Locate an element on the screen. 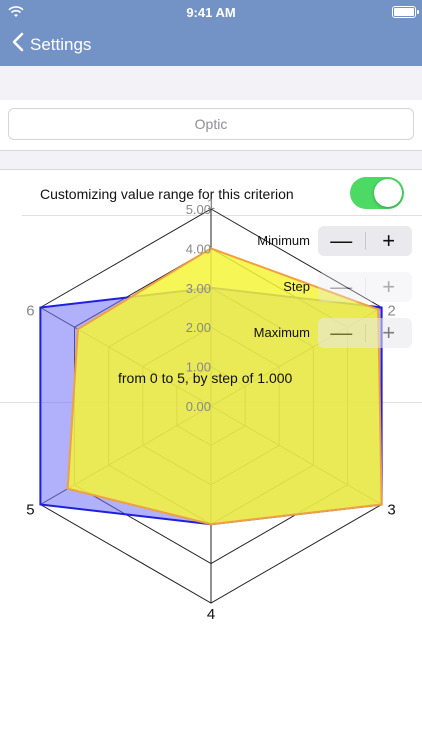  step-label: Step is located at coordinates (296, 286).